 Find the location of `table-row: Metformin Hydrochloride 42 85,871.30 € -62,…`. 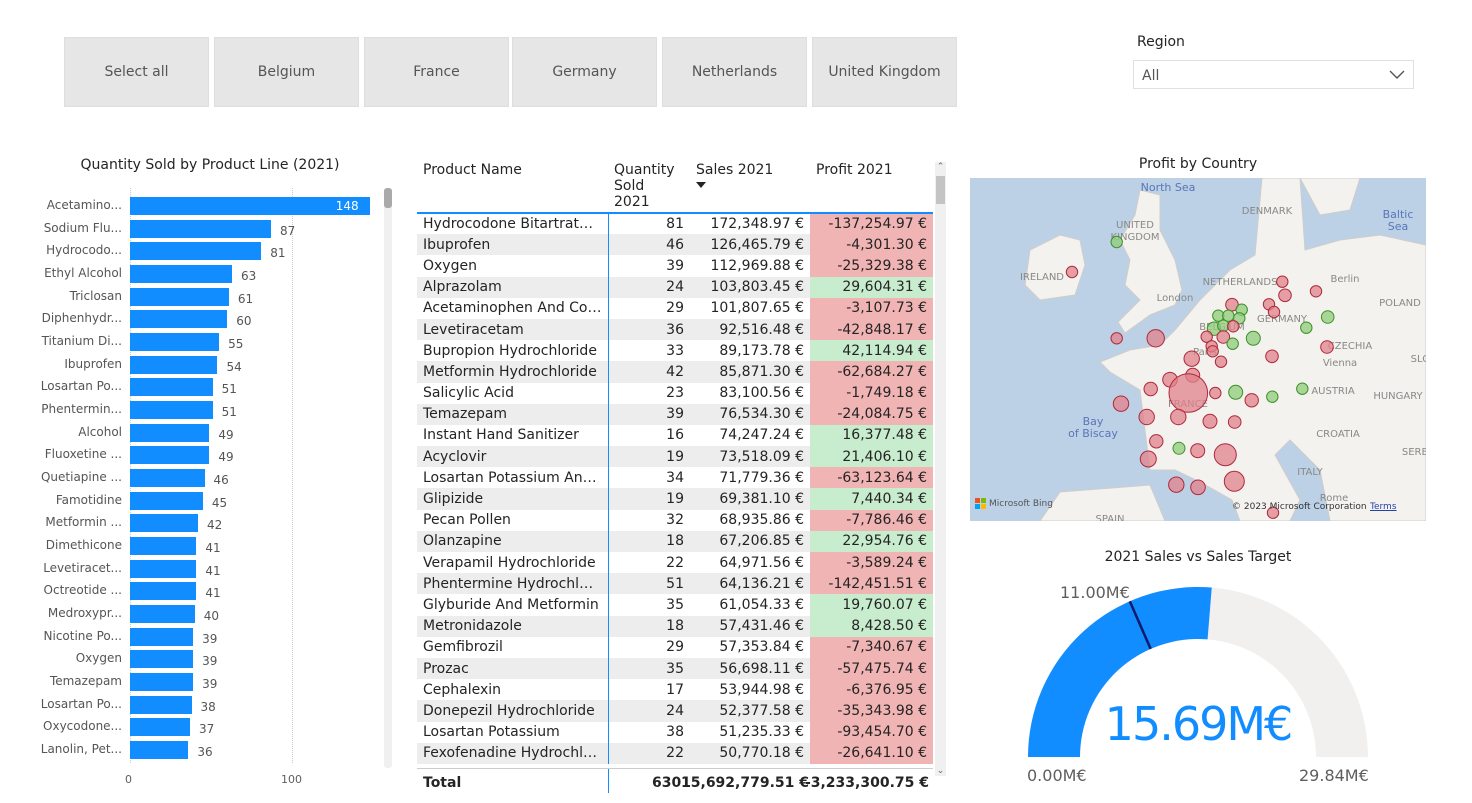

table-row: Metformin Hydrochloride 42 85,871.30 € -62,… is located at coordinates (675, 372).